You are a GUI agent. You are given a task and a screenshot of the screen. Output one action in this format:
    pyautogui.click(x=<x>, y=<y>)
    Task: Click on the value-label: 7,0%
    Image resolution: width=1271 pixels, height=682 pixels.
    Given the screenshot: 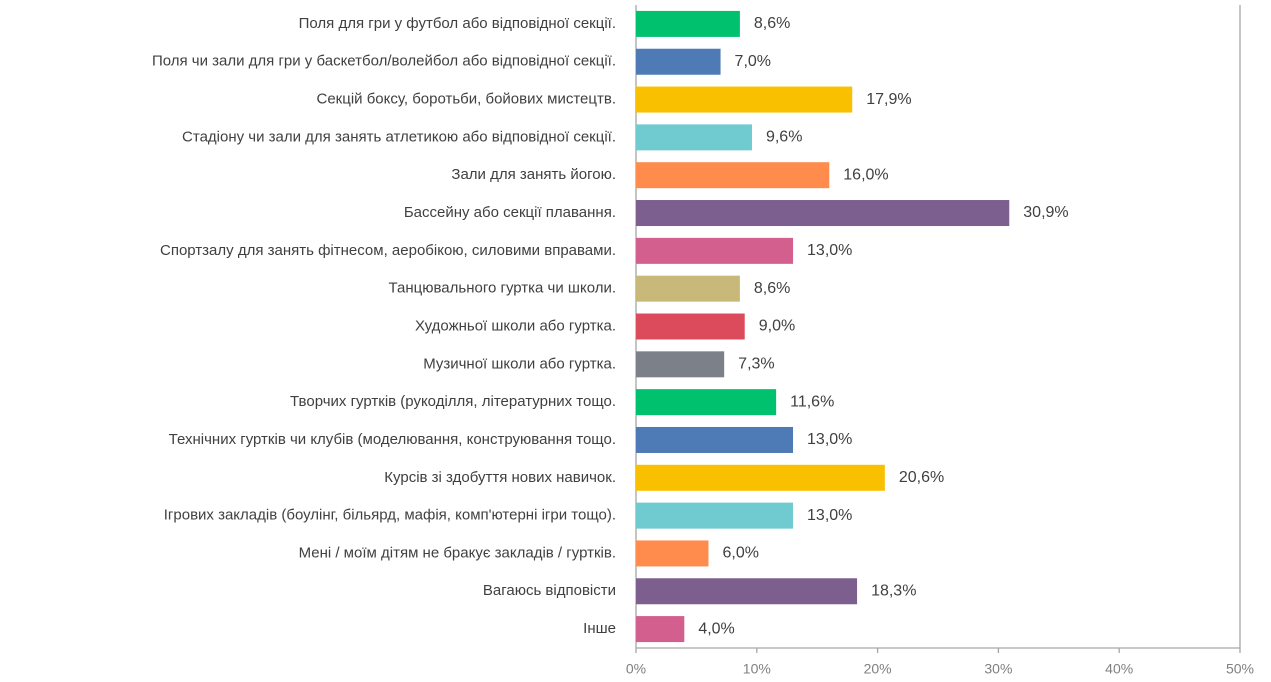 What is the action you would take?
    pyautogui.click(x=753, y=61)
    